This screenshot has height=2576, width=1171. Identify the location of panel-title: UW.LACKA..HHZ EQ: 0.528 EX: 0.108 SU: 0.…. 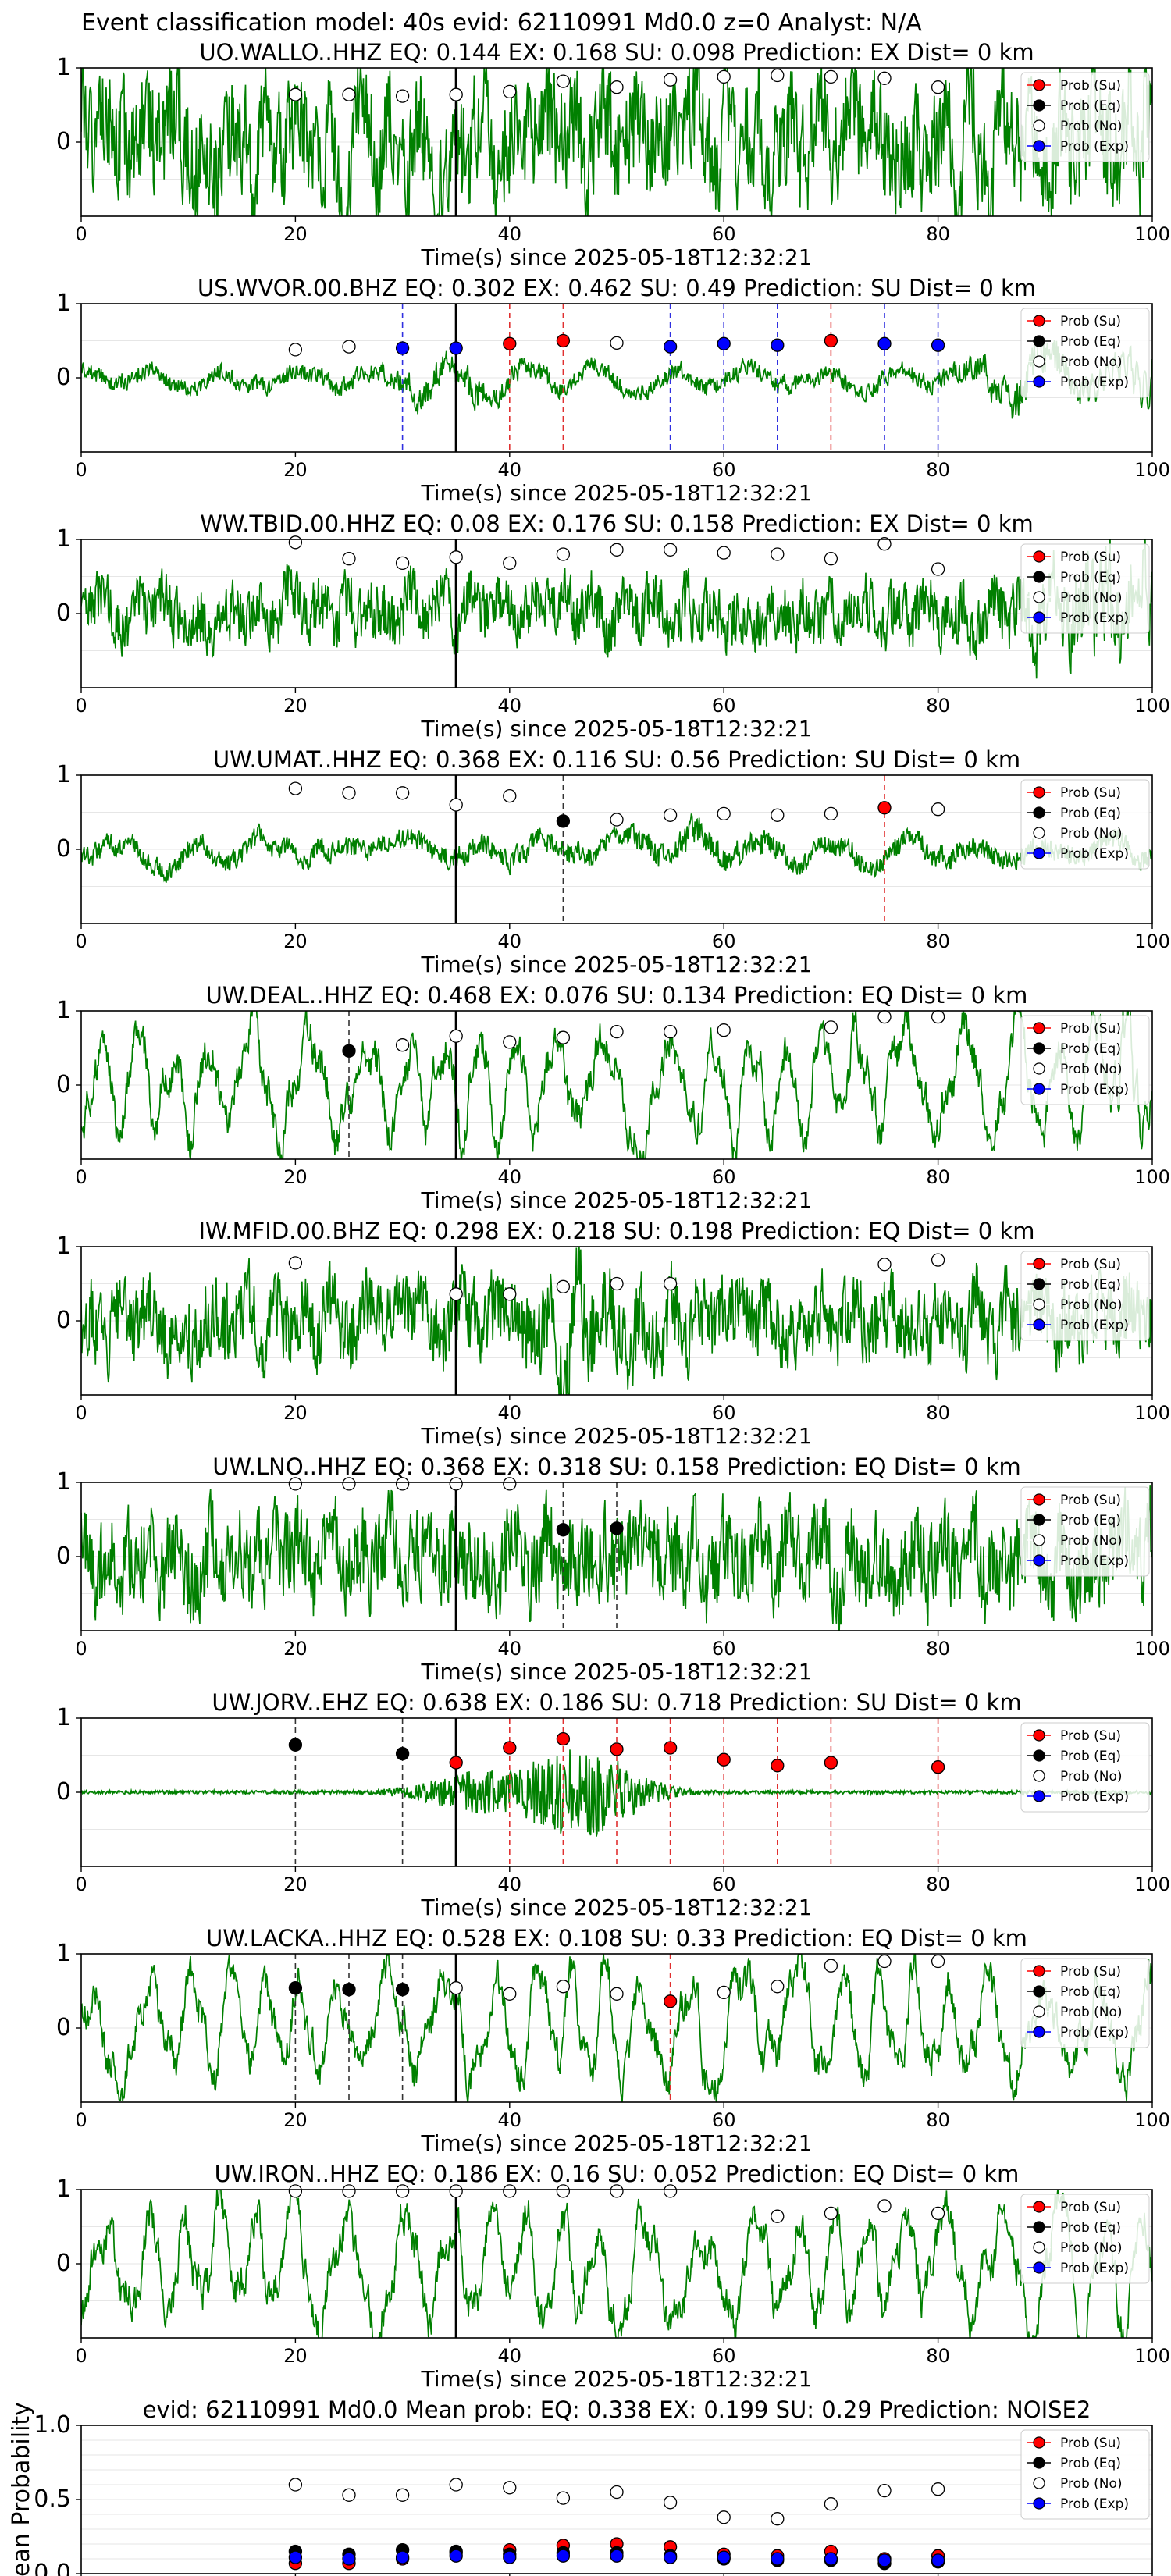
(616, 1938).